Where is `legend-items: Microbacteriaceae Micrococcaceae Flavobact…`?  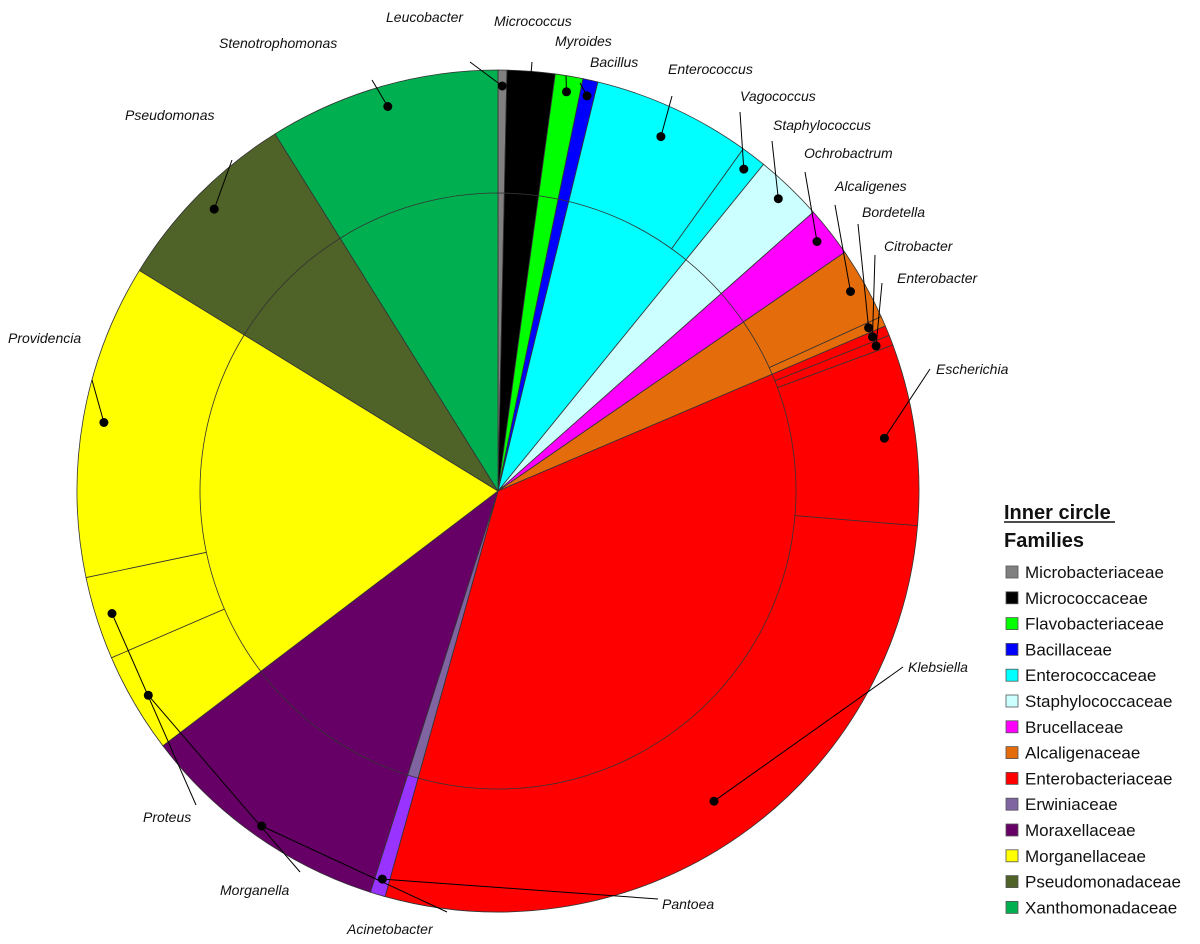
legend-items: Microbacteriaceae Micrococcaceae Flavobact… is located at coordinates (1093, 740).